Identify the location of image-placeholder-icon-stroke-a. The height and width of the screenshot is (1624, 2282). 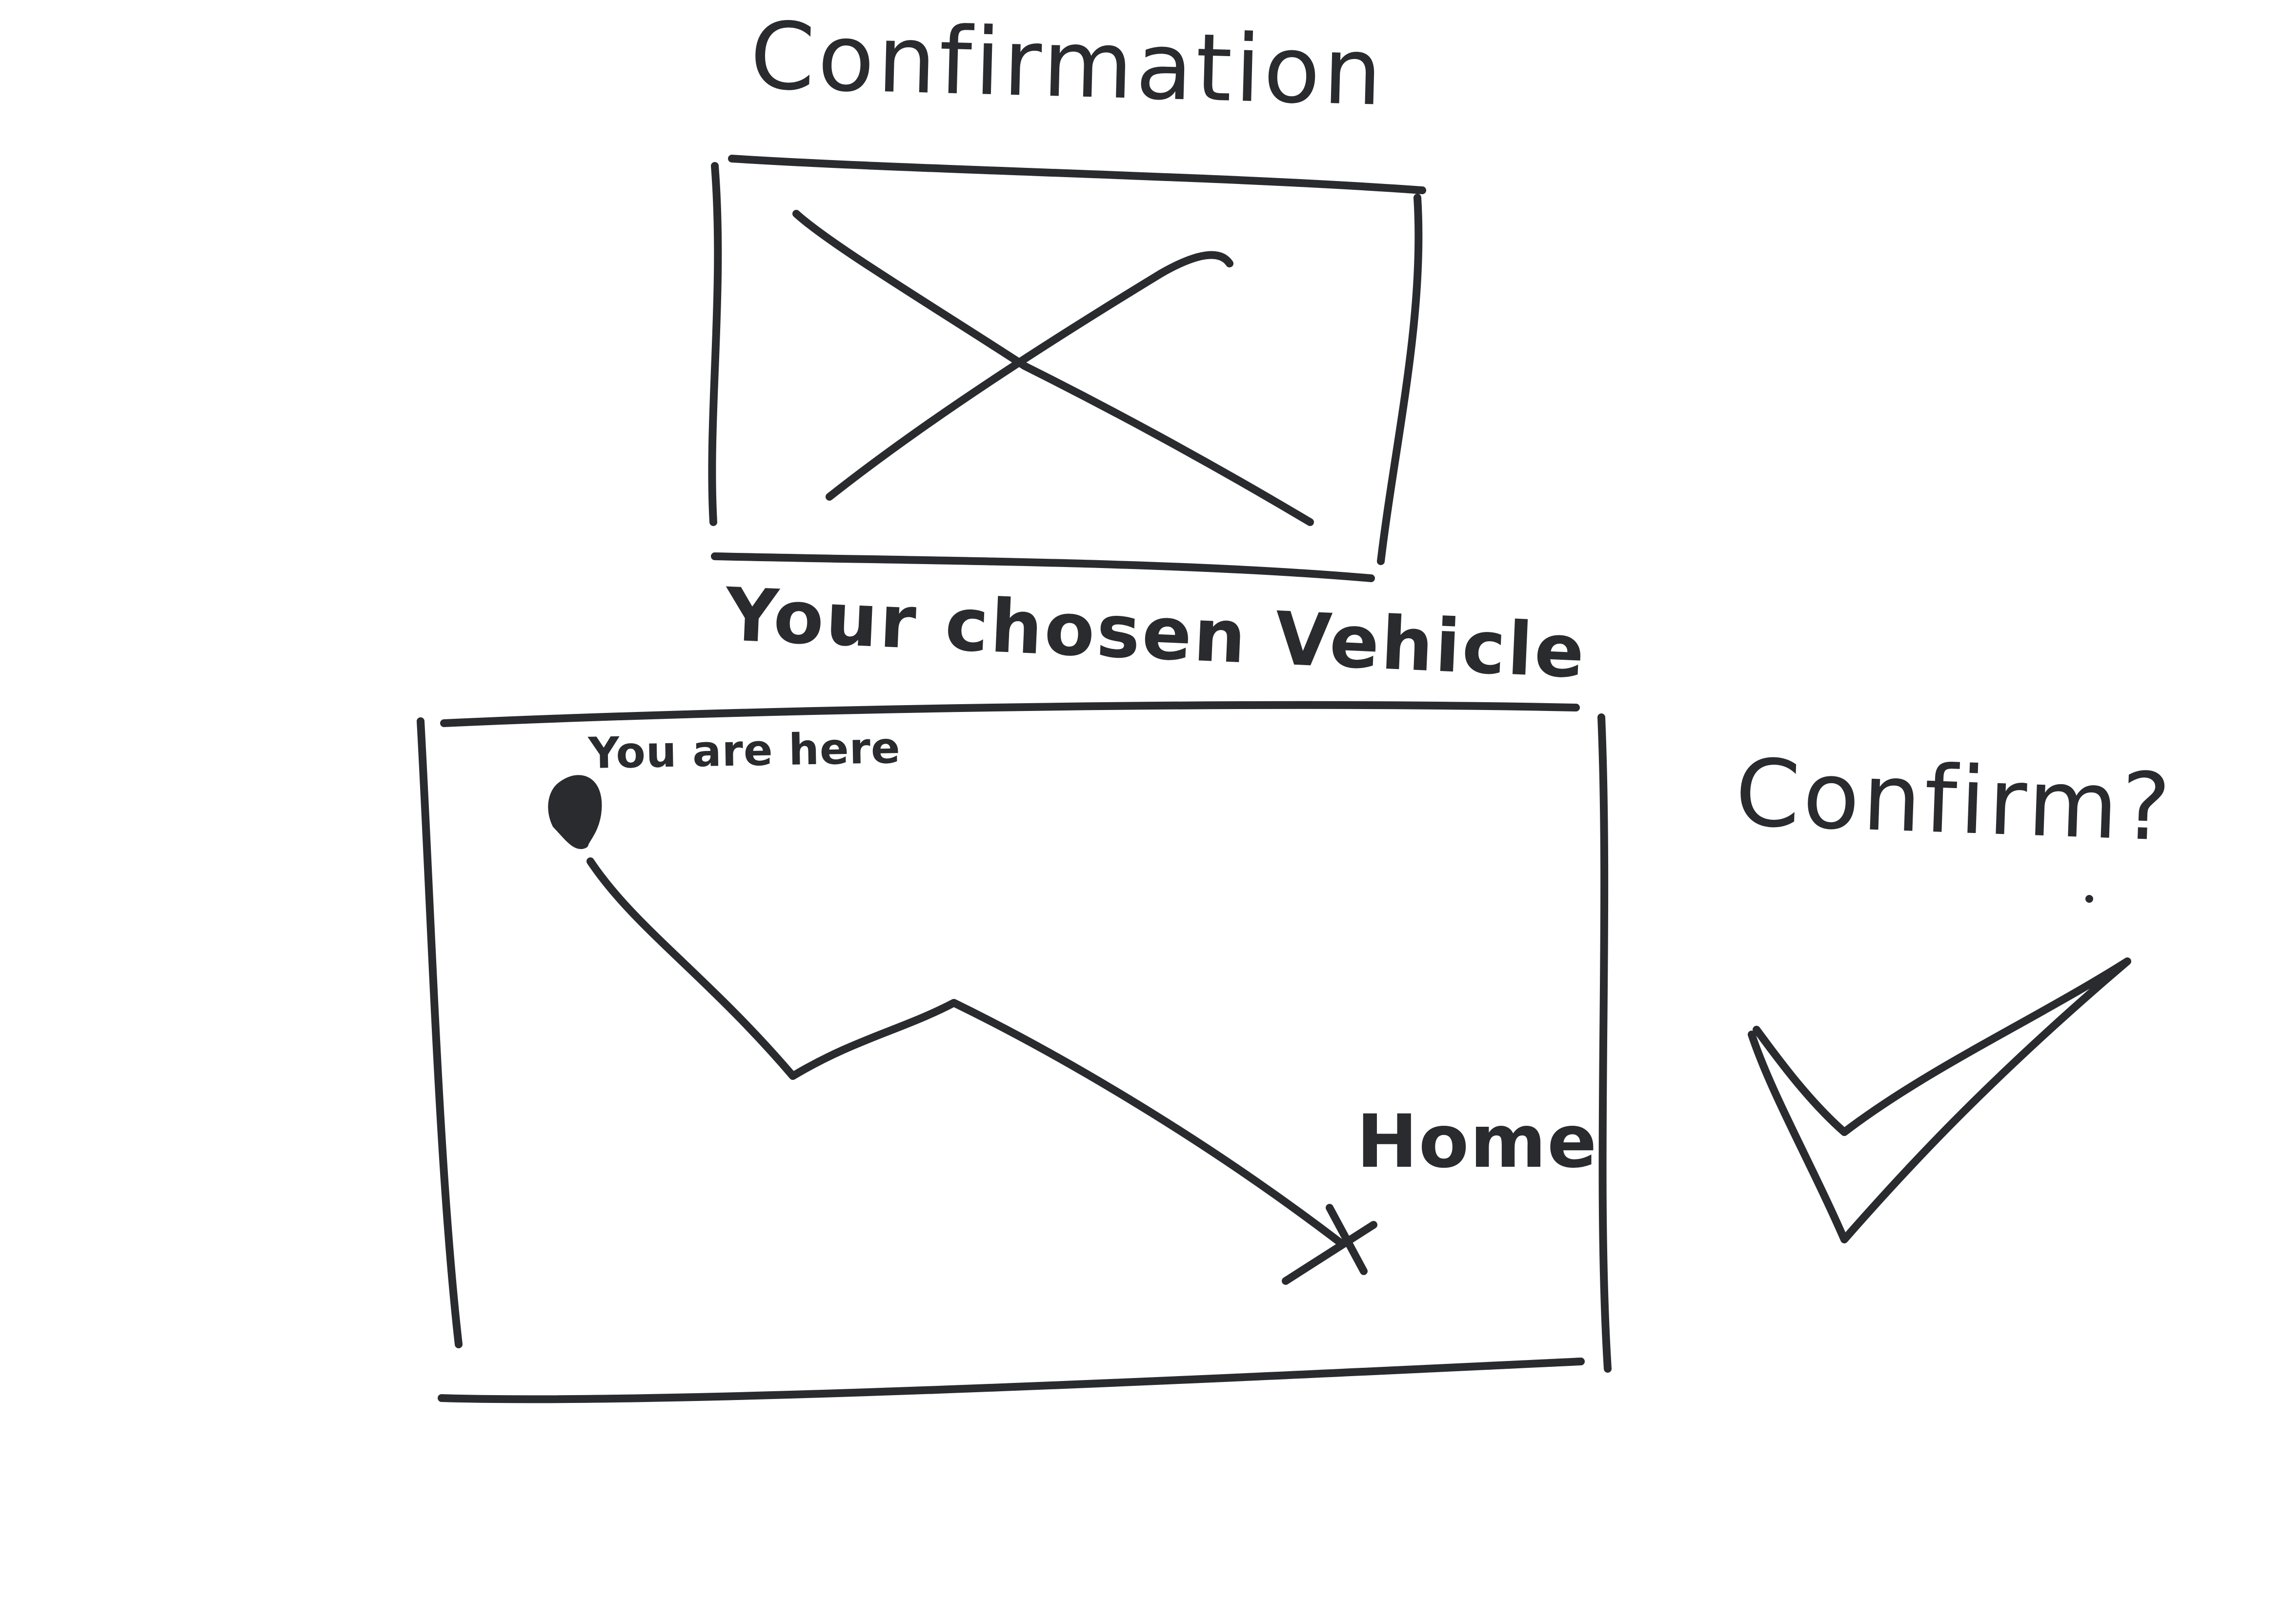
(1053, 368).